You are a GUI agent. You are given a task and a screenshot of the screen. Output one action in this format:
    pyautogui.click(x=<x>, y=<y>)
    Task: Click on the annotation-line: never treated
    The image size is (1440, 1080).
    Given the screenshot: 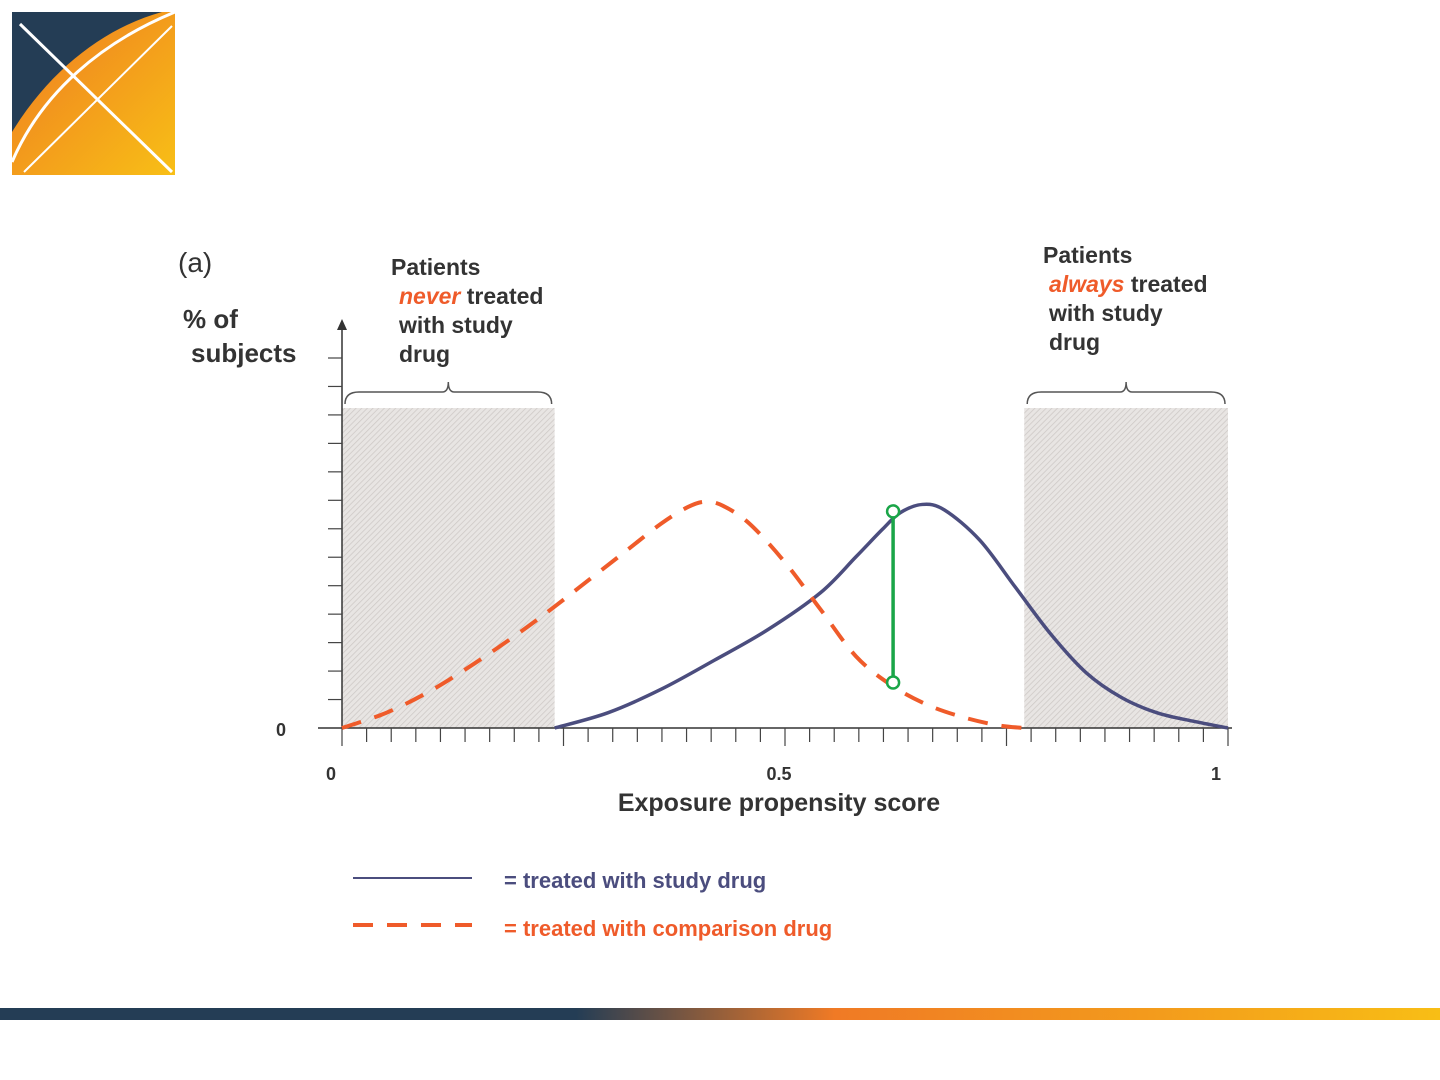 What is the action you would take?
    pyautogui.click(x=471, y=296)
    